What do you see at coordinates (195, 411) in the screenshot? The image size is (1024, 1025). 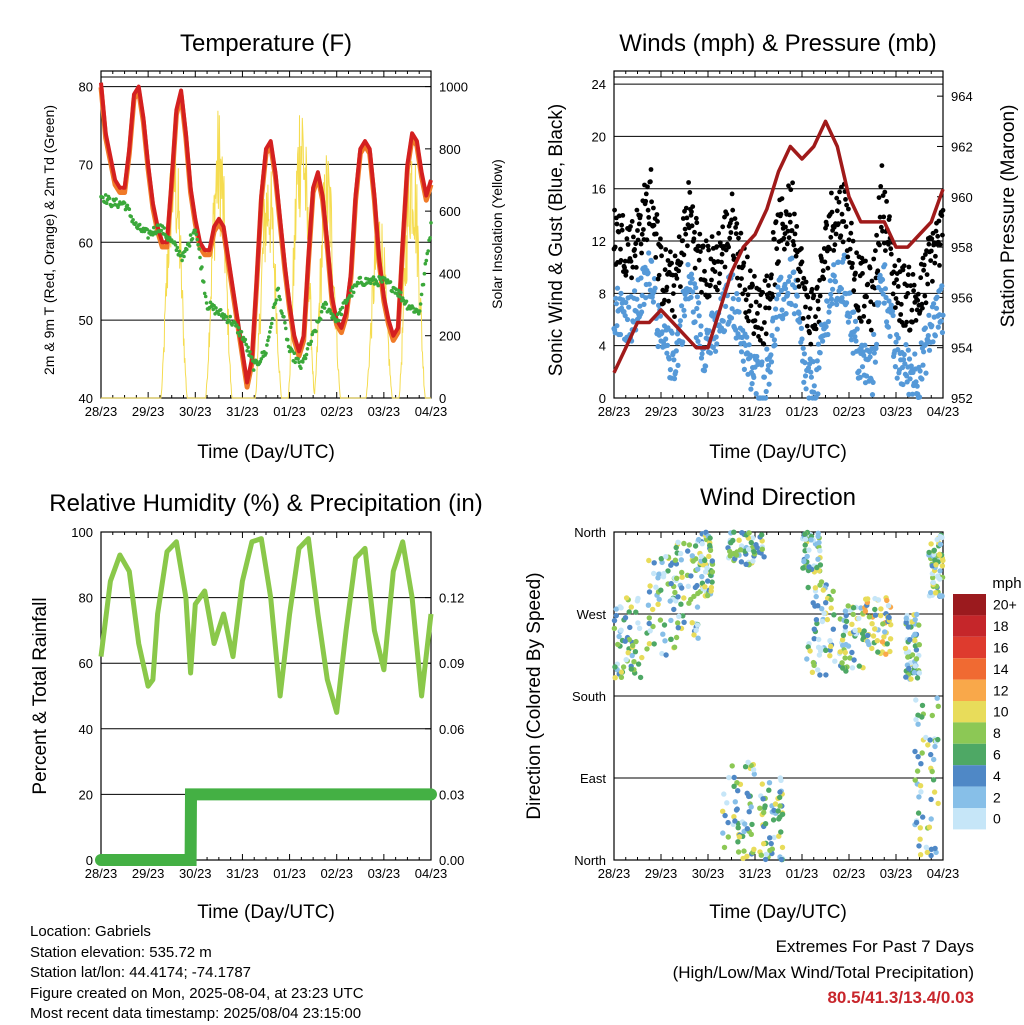 I see `temperature-xtick-label: 30/23` at bounding box center [195, 411].